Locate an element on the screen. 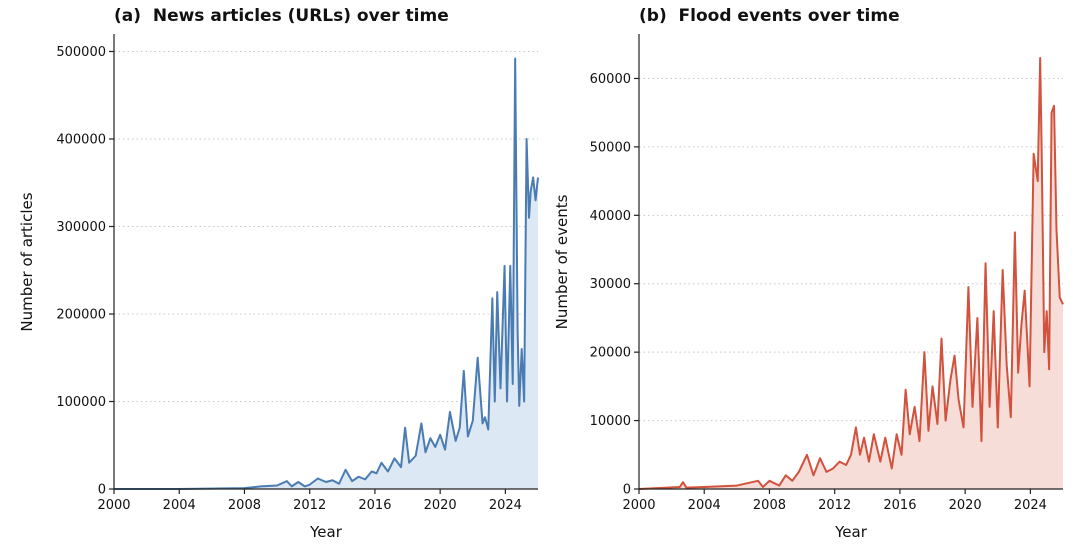  panelb-xtick-label: 2004 is located at coordinates (704, 505).